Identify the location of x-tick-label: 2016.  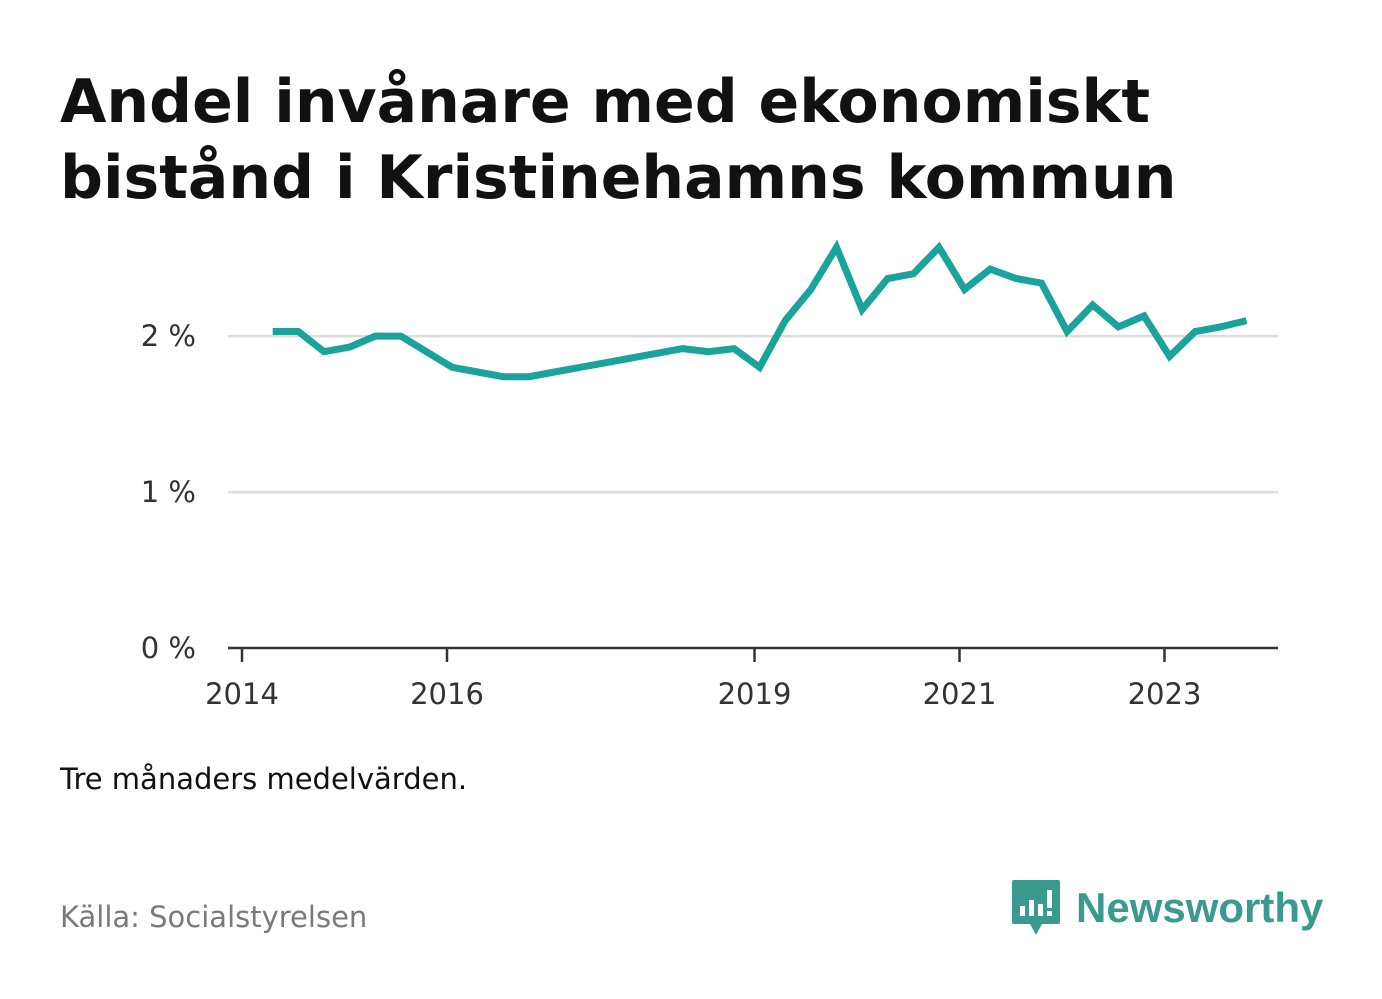
(447, 694).